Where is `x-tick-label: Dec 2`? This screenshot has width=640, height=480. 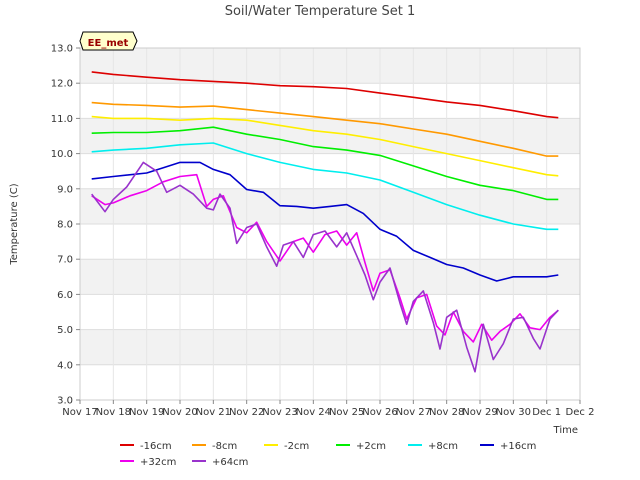
x-tick-label: Dec 2 is located at coordinates (580, 412).